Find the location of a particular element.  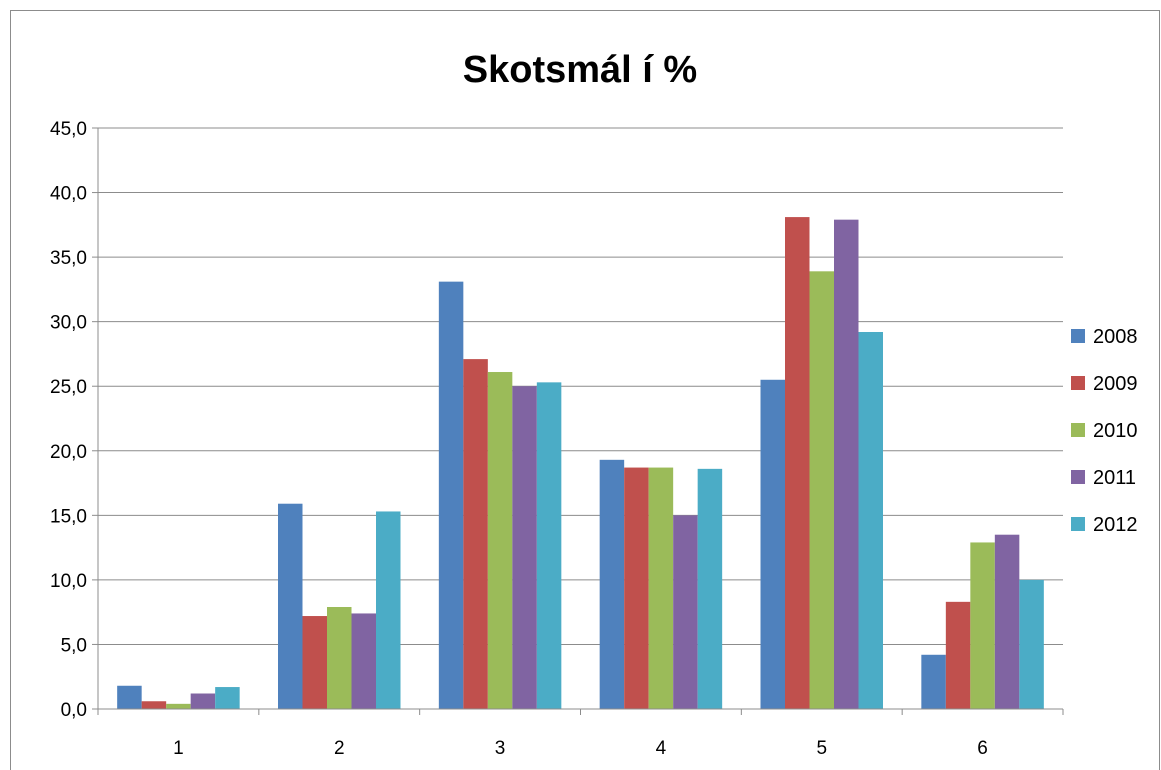

x-tick-label: 6 is located at coordinates (982, 748).